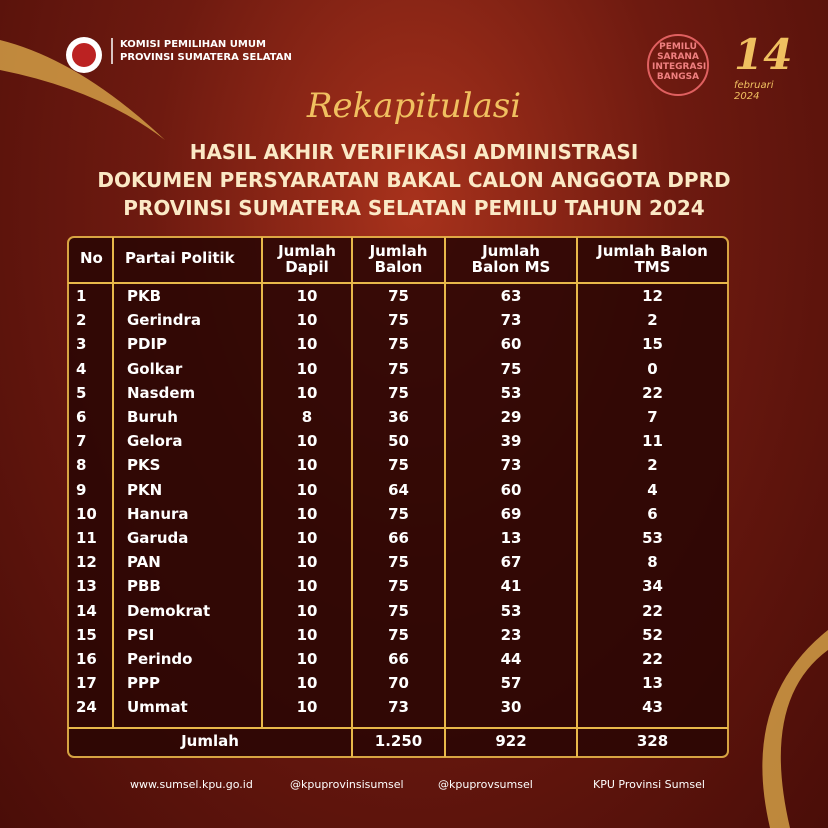  I want to click on header-cell: Jumlah Dapil, so click(307, 259).